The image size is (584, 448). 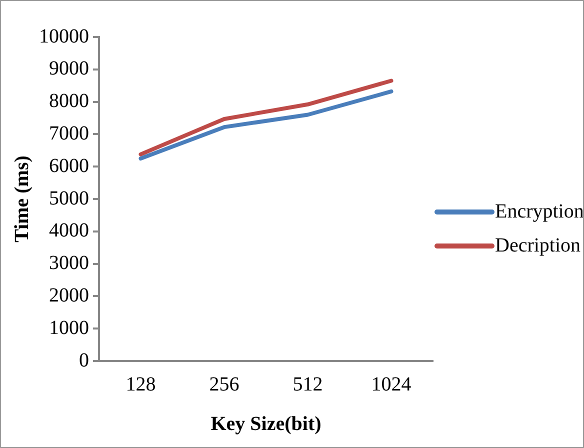 I want to click on y-tick-label: 2000, so click(x=69, y=295).